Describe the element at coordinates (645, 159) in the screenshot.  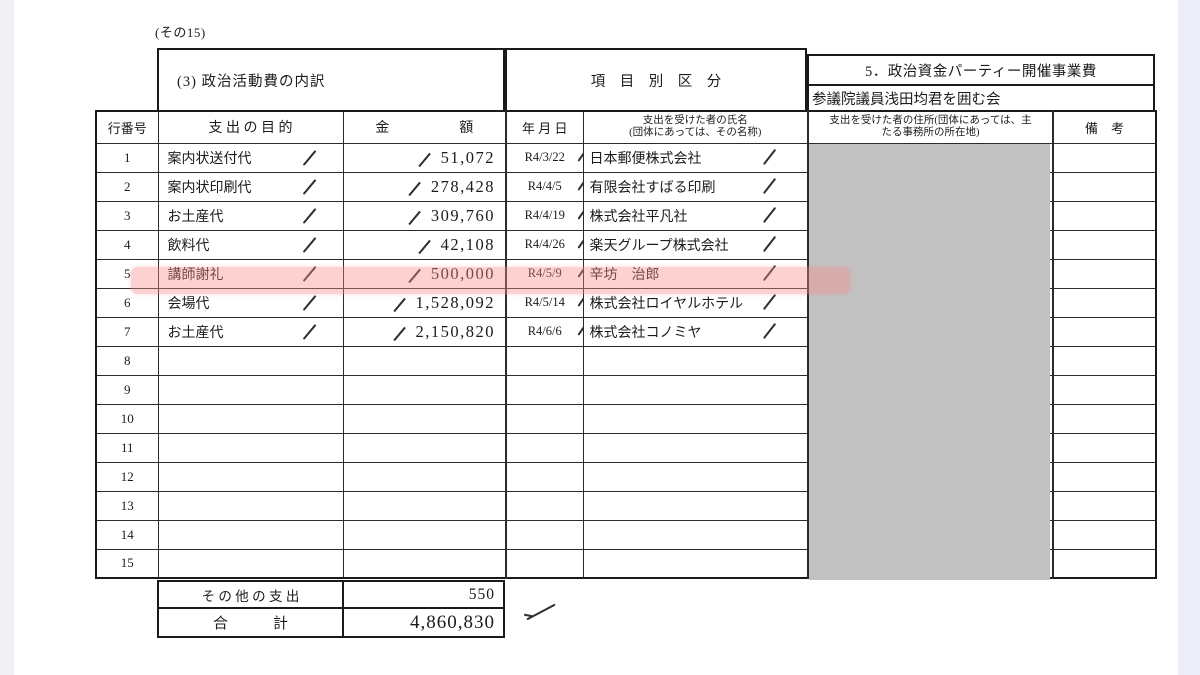
I see `payee-text: 日本郵便株式会社` at that location.